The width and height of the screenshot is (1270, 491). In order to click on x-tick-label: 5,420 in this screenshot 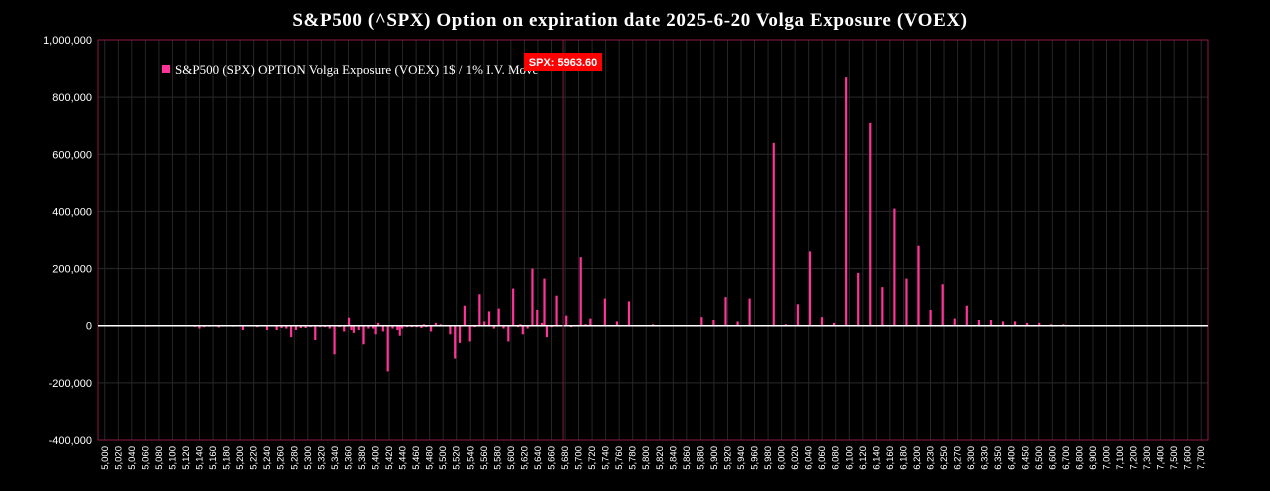, I will do `click(389, 458)`.